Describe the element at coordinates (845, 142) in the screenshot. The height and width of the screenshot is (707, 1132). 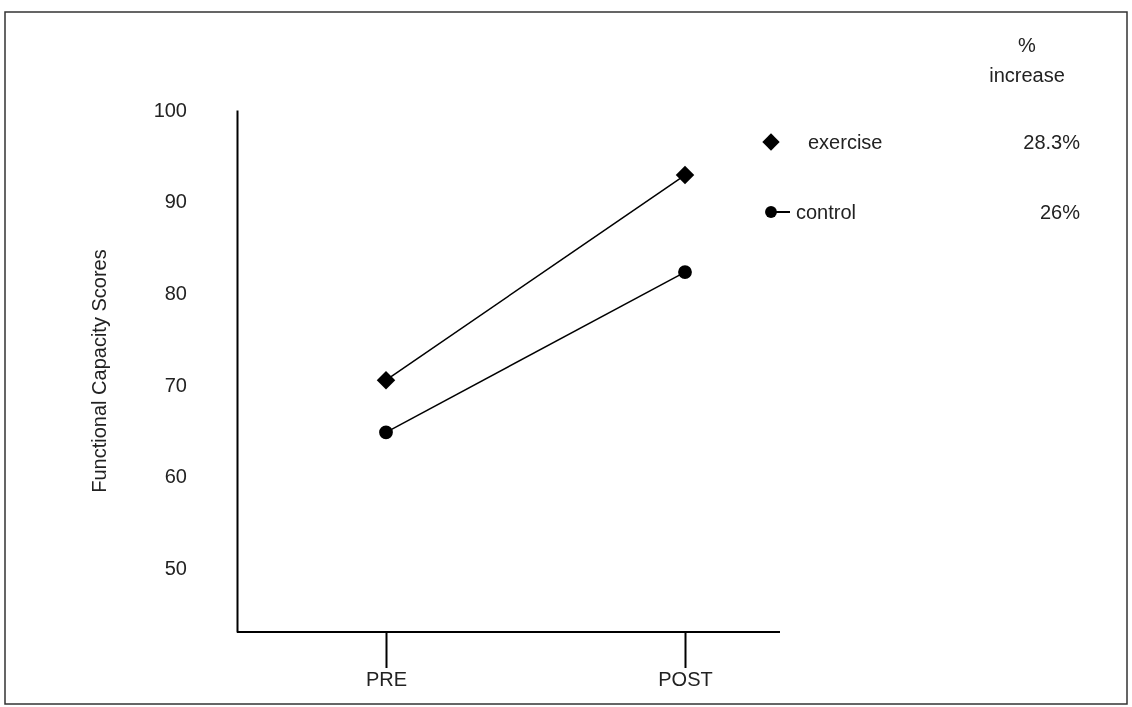
I see `legend-label: exercise` at that location.